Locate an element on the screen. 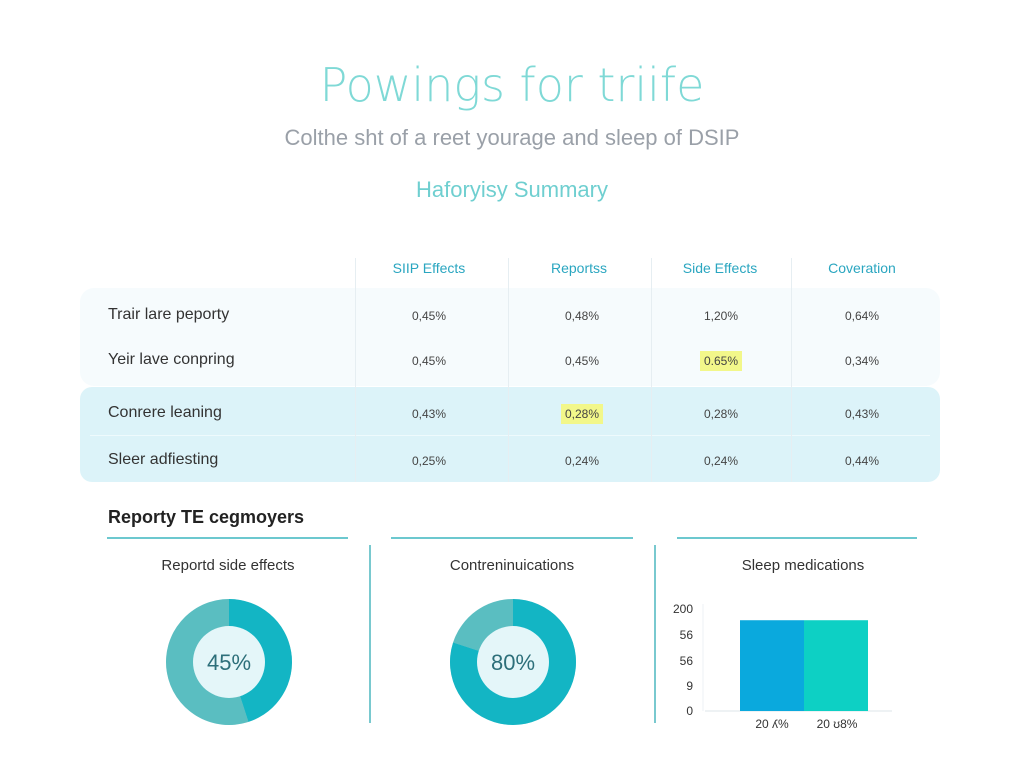 The height and width of the screenshot is (768, 1024). summary-title: Haforyisy Summary is located at coordinates (512, 189).